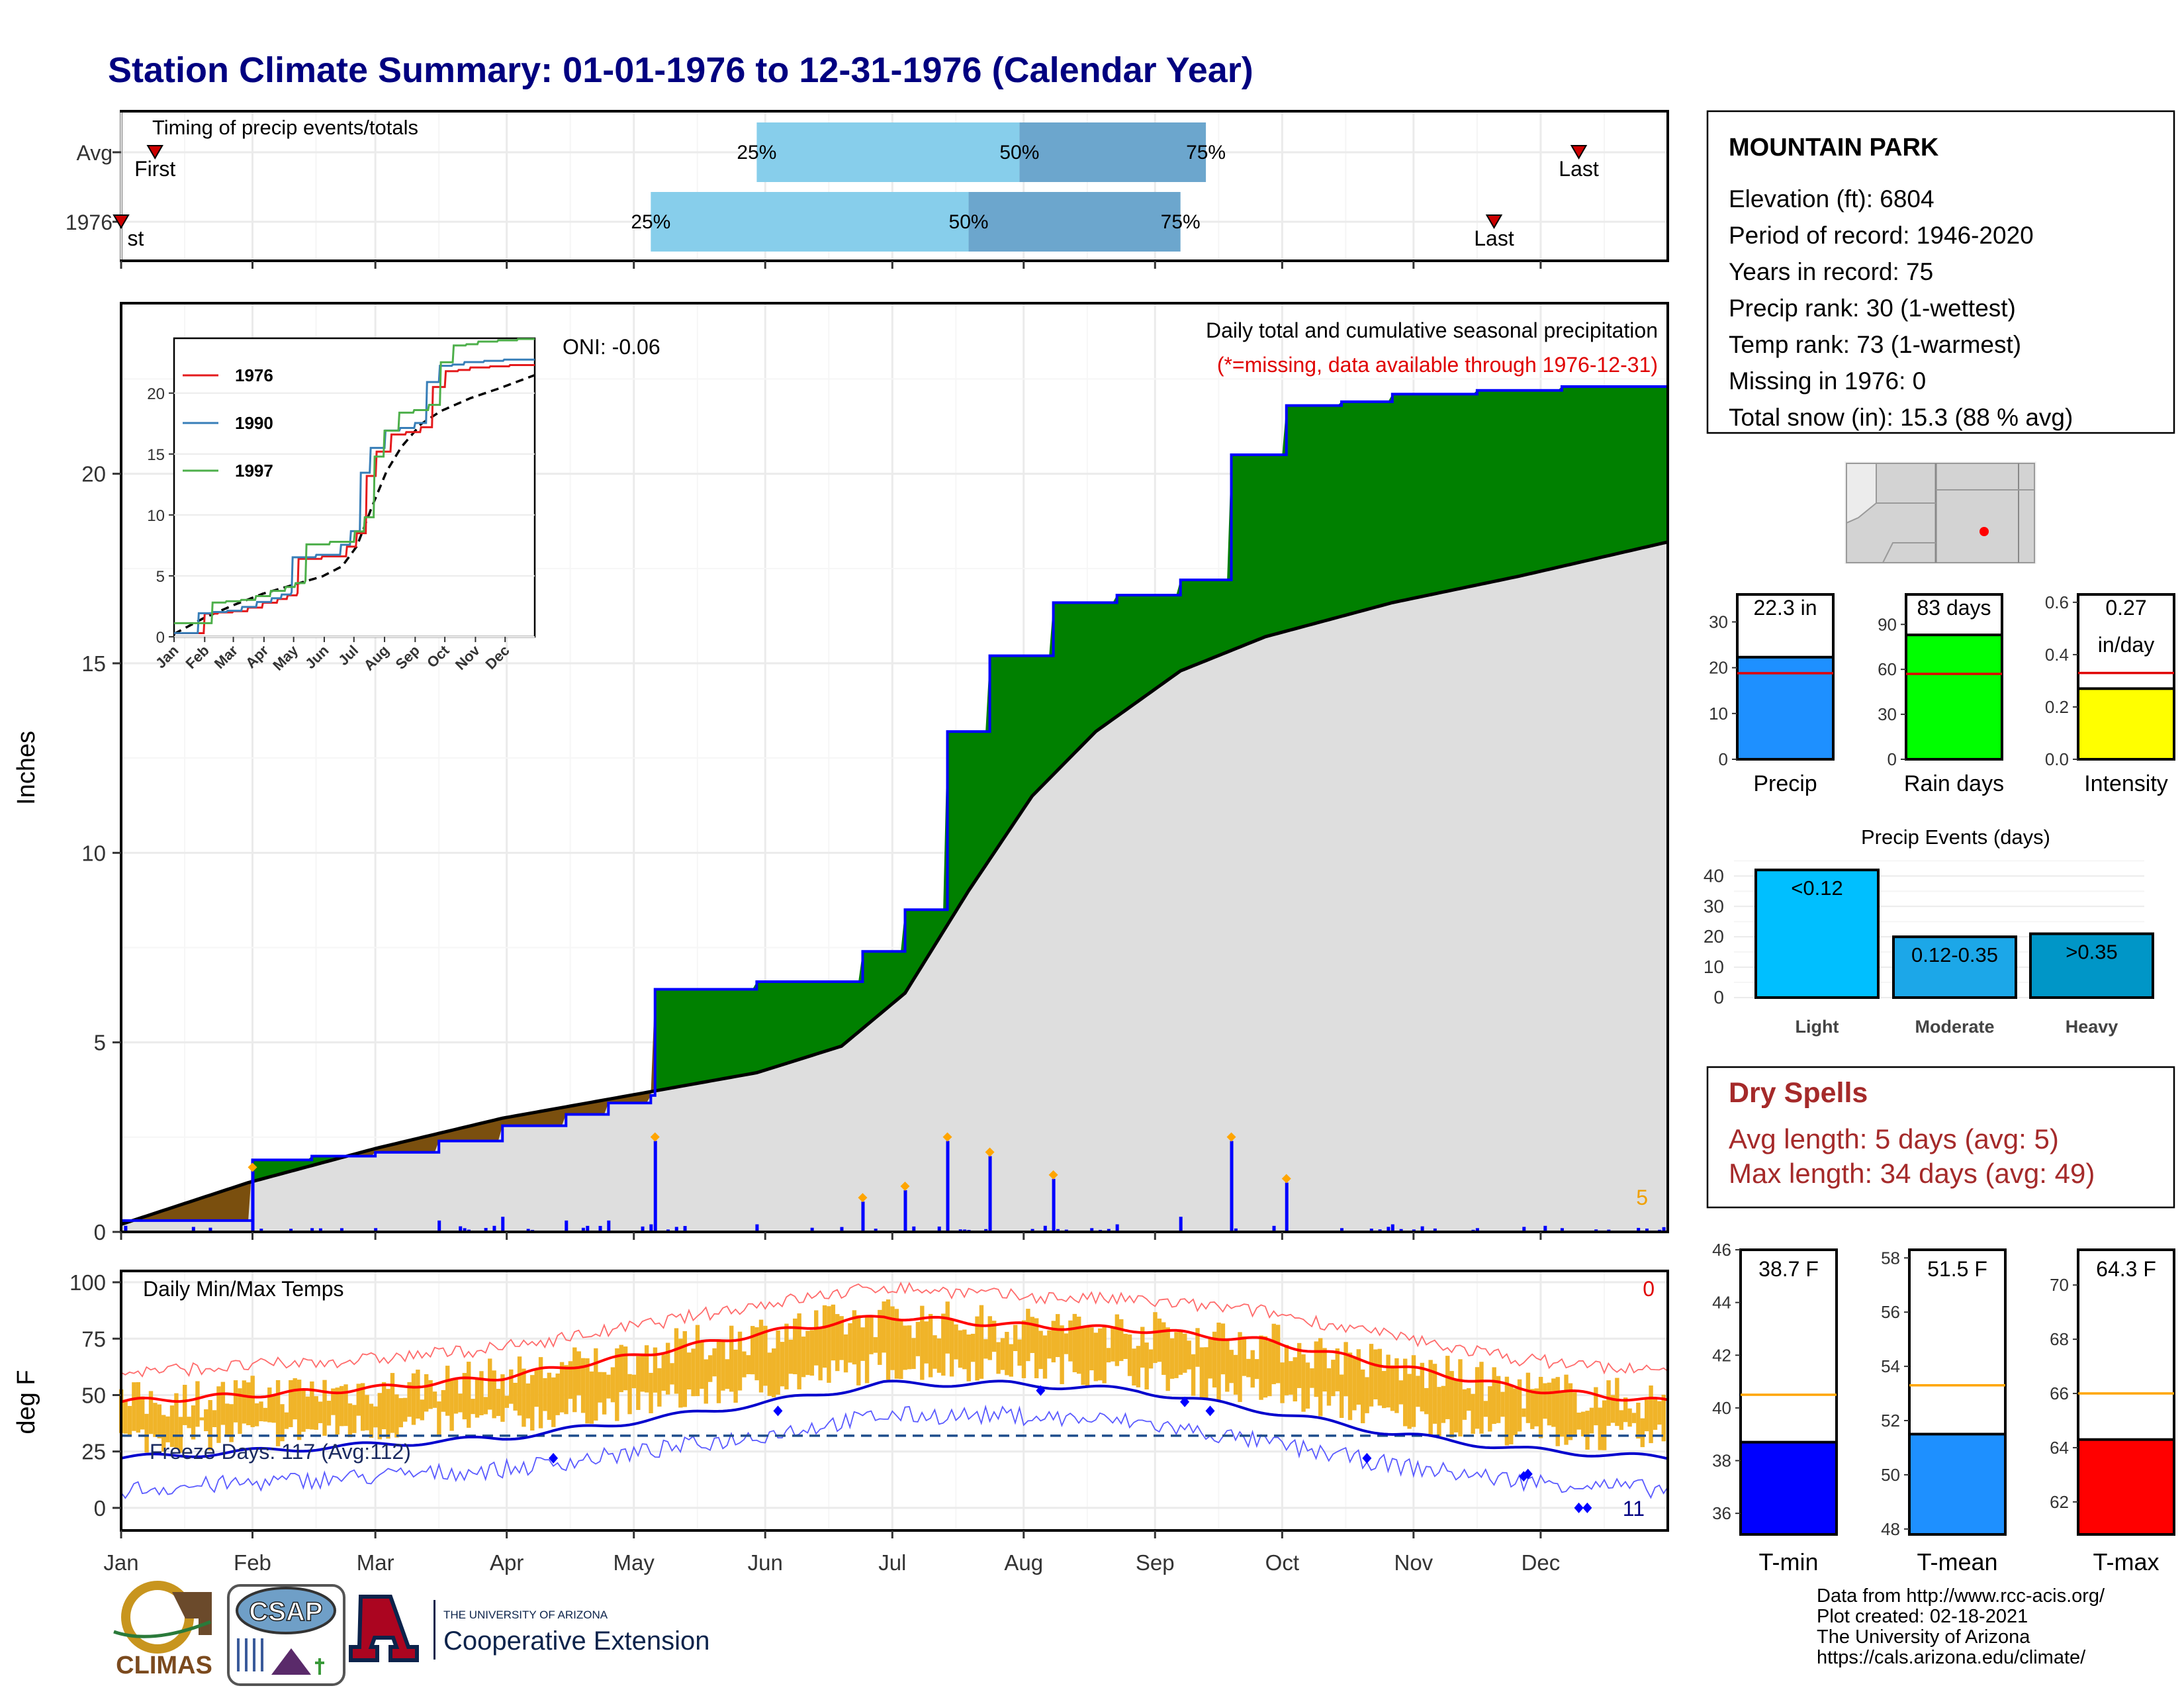 Image resolution: width=2184 pixels, height=1688 pixels. What do you see at coordinates (655, 1137) in the screenshot?
I see `precip-heavy-marker` at bounding box center [655, 1137].